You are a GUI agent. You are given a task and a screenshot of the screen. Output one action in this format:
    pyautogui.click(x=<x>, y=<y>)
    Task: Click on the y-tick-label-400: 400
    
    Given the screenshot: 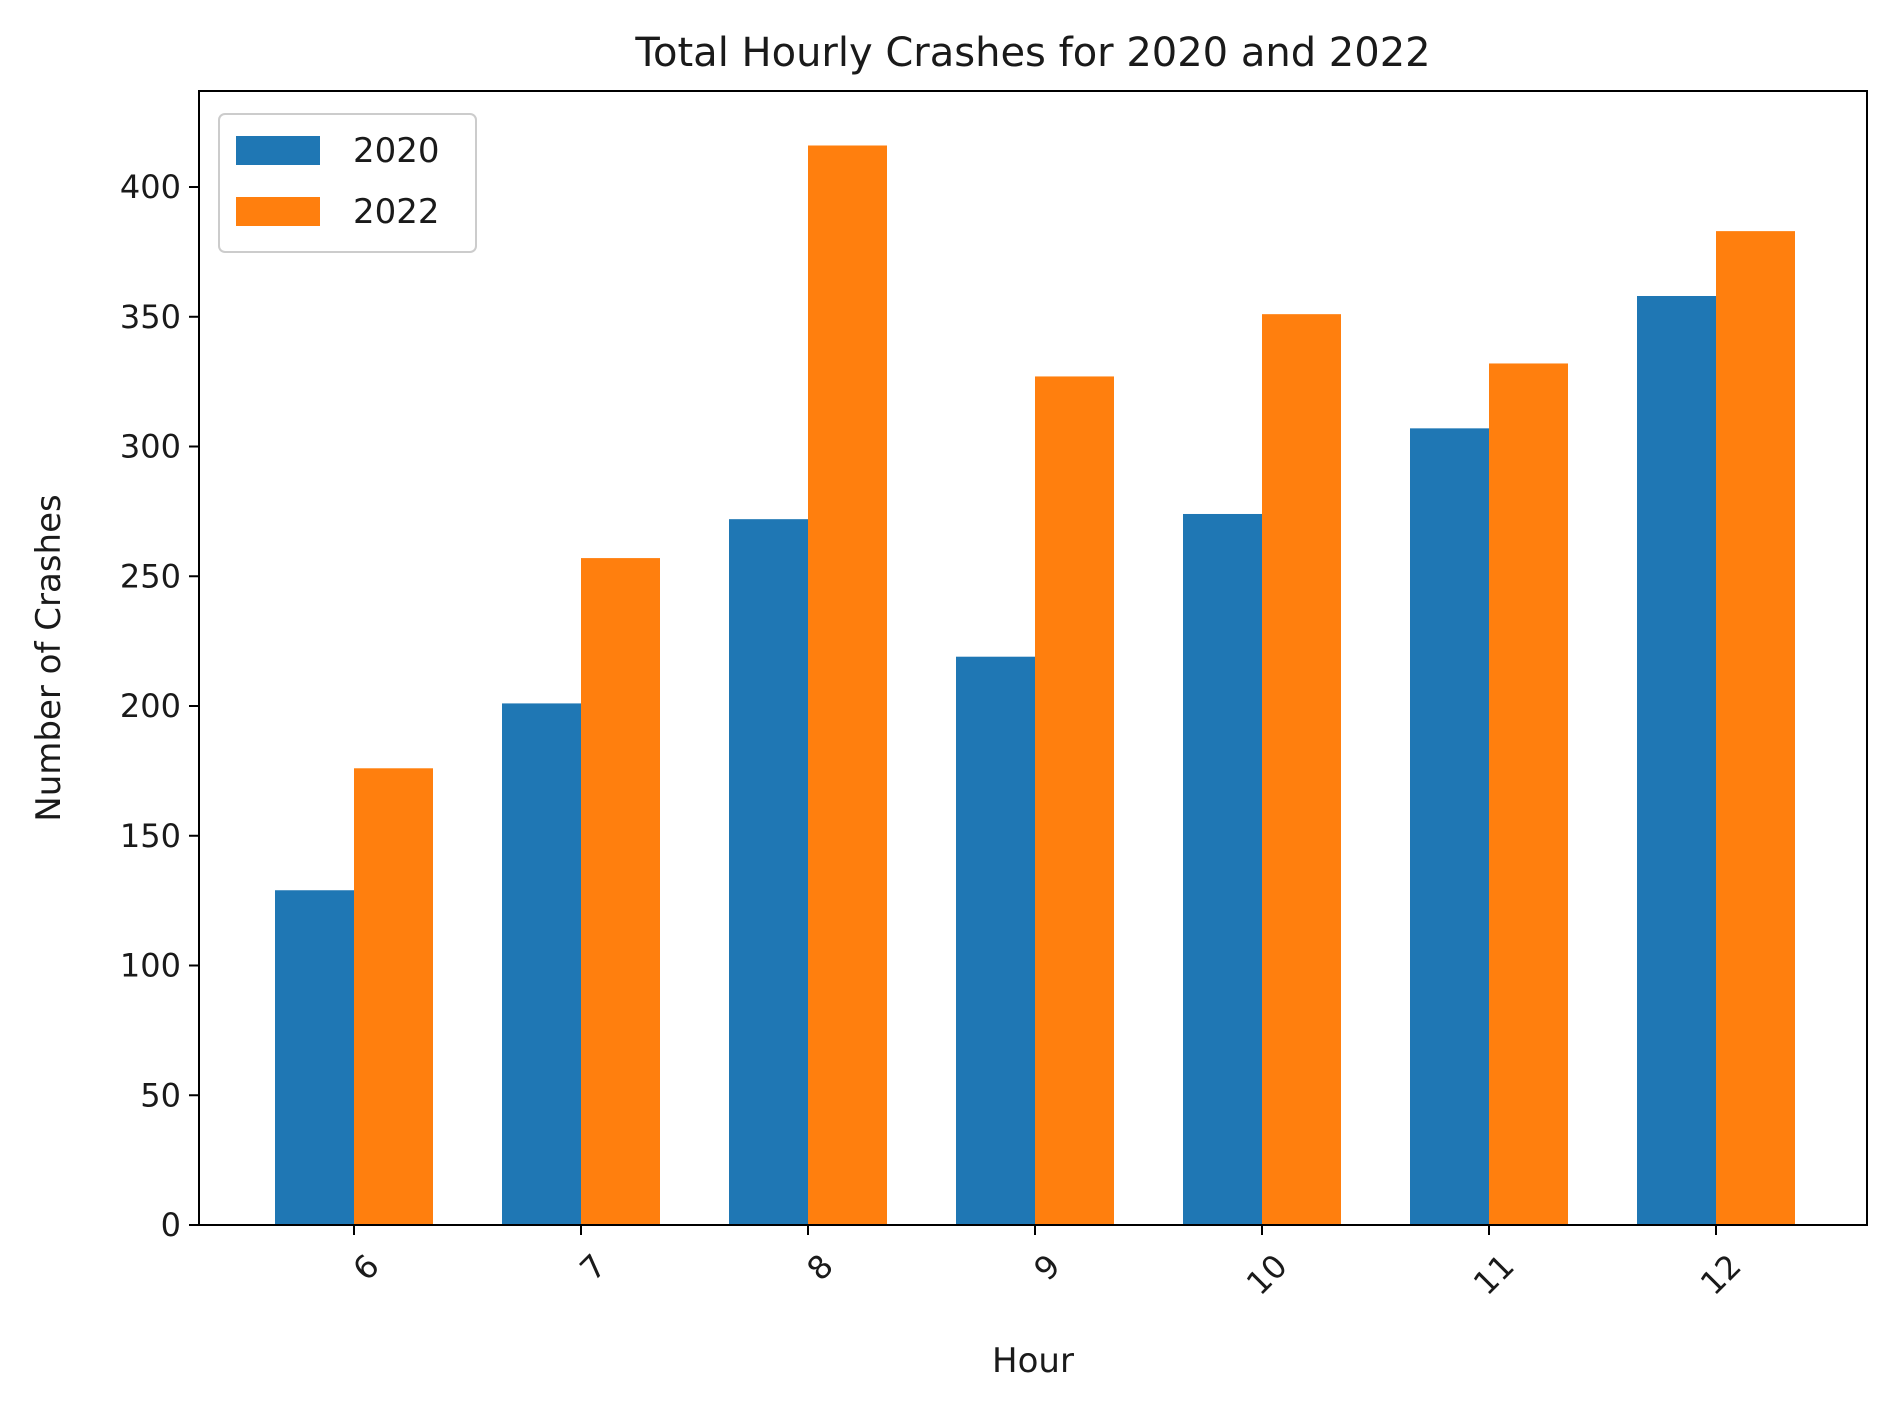 What is the action you would take?
    pyautogui.click(x=150, y=187)
    